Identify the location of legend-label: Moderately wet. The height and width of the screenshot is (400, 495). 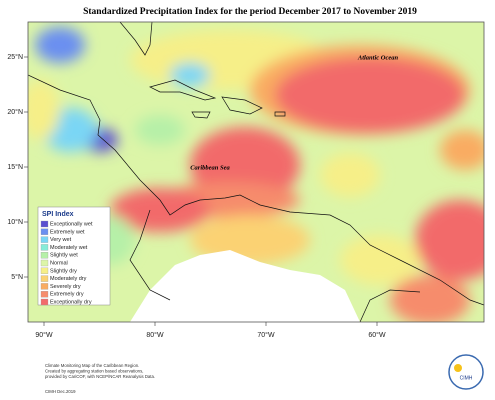
(69, 248).